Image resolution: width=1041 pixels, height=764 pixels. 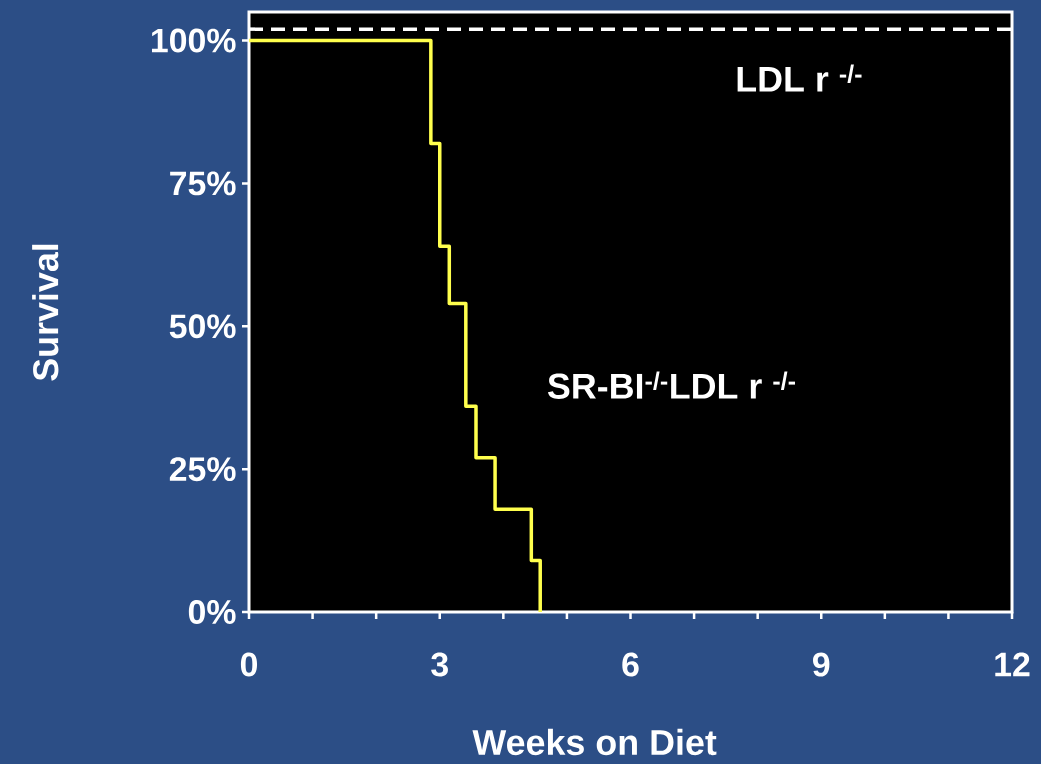 What do you see at coordinates (1012, 664) in the screenshot?
I see `x-tick-label: 12` at bounding box center [1012, 664].